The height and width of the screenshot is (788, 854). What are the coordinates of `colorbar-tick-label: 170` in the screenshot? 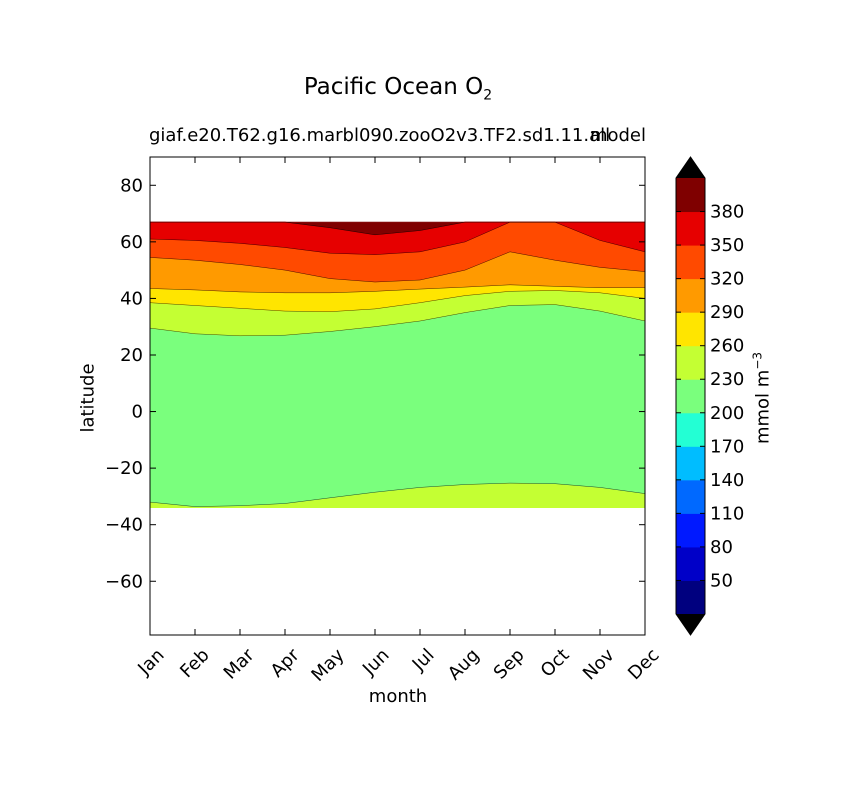 It's located at (727, 446).